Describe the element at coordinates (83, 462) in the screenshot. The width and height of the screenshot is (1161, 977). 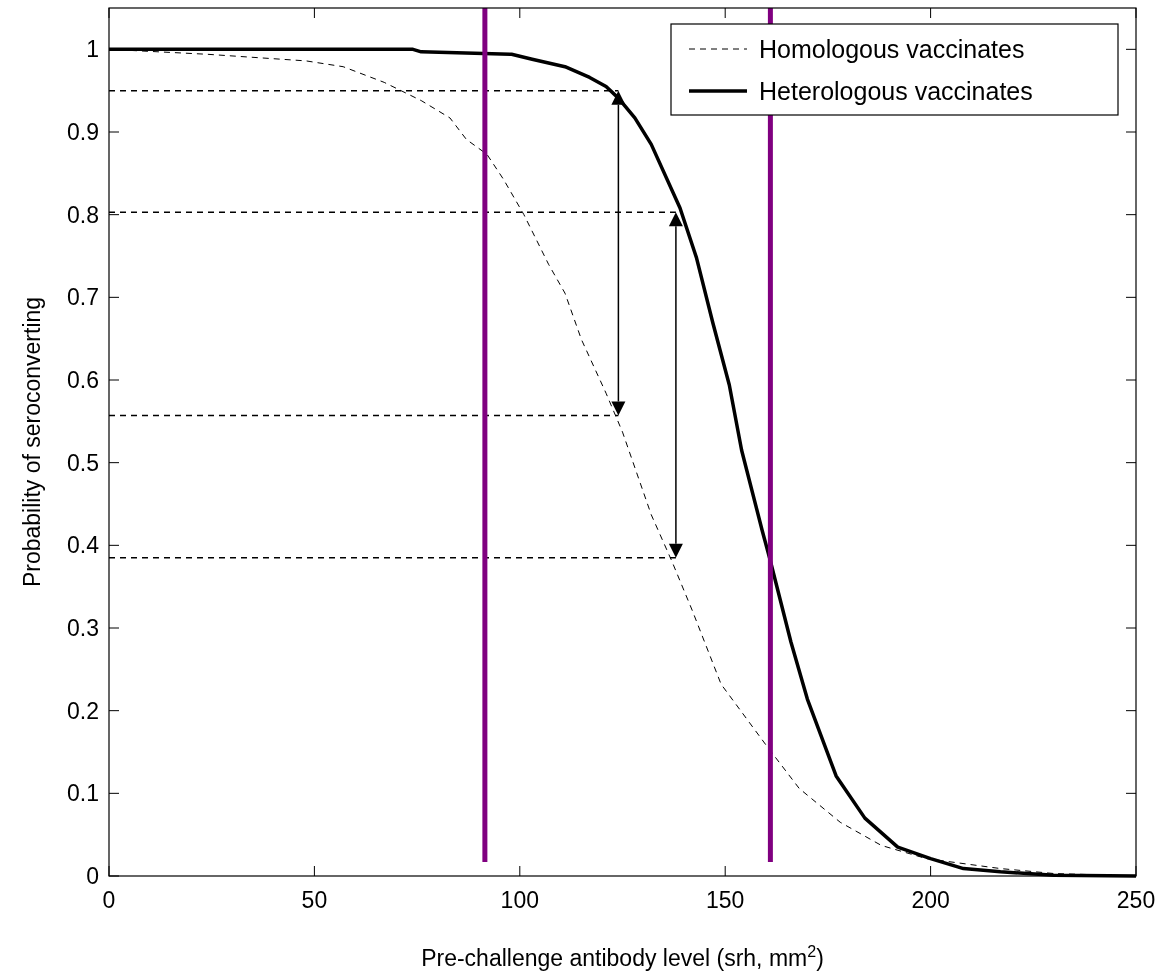
I see `y-tick-label: 0.5` at that location.